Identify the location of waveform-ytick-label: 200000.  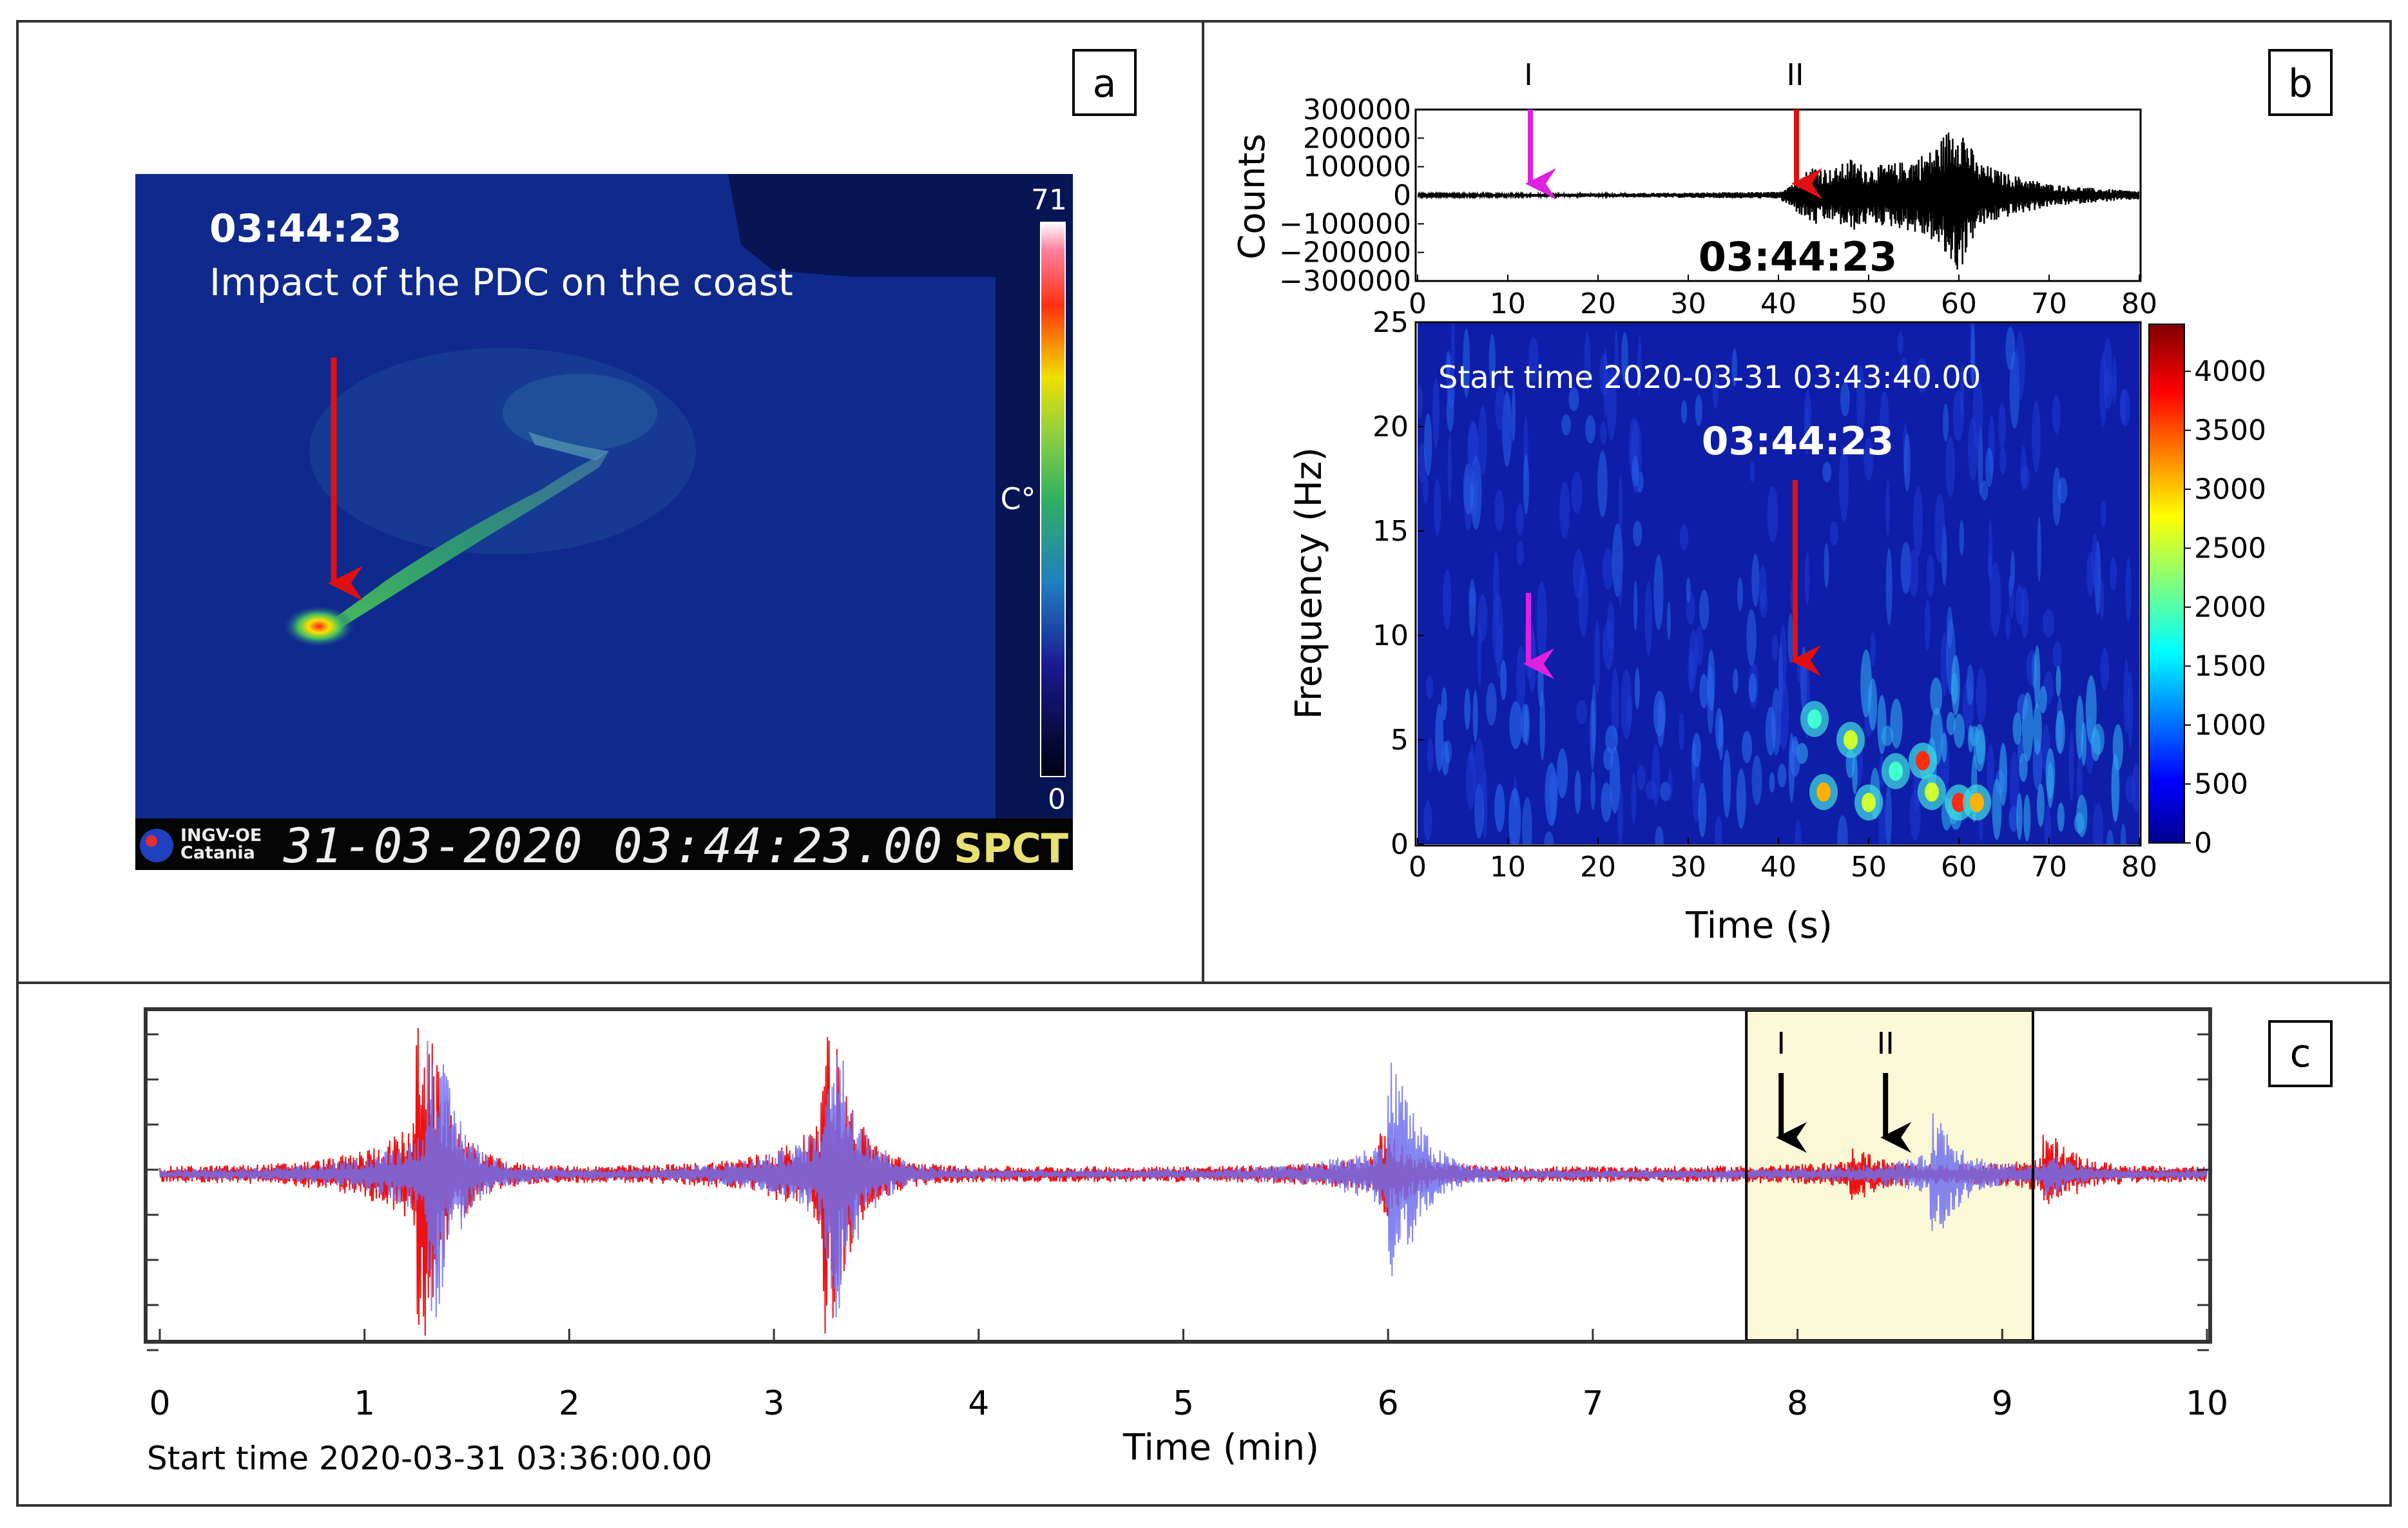
(1357, 138).